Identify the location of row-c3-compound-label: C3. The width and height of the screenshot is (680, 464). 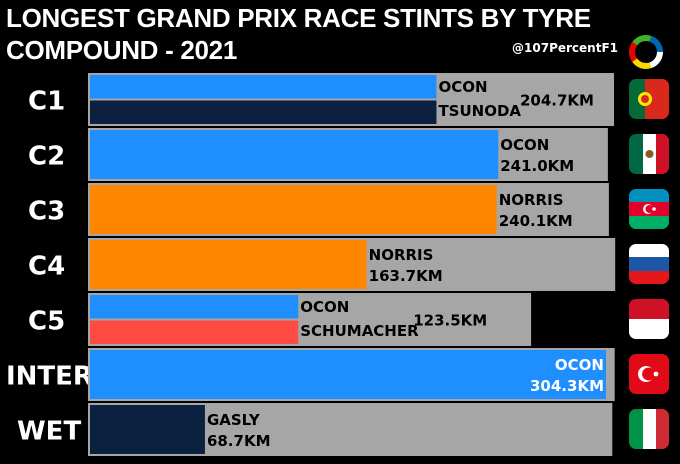
(46, 212).